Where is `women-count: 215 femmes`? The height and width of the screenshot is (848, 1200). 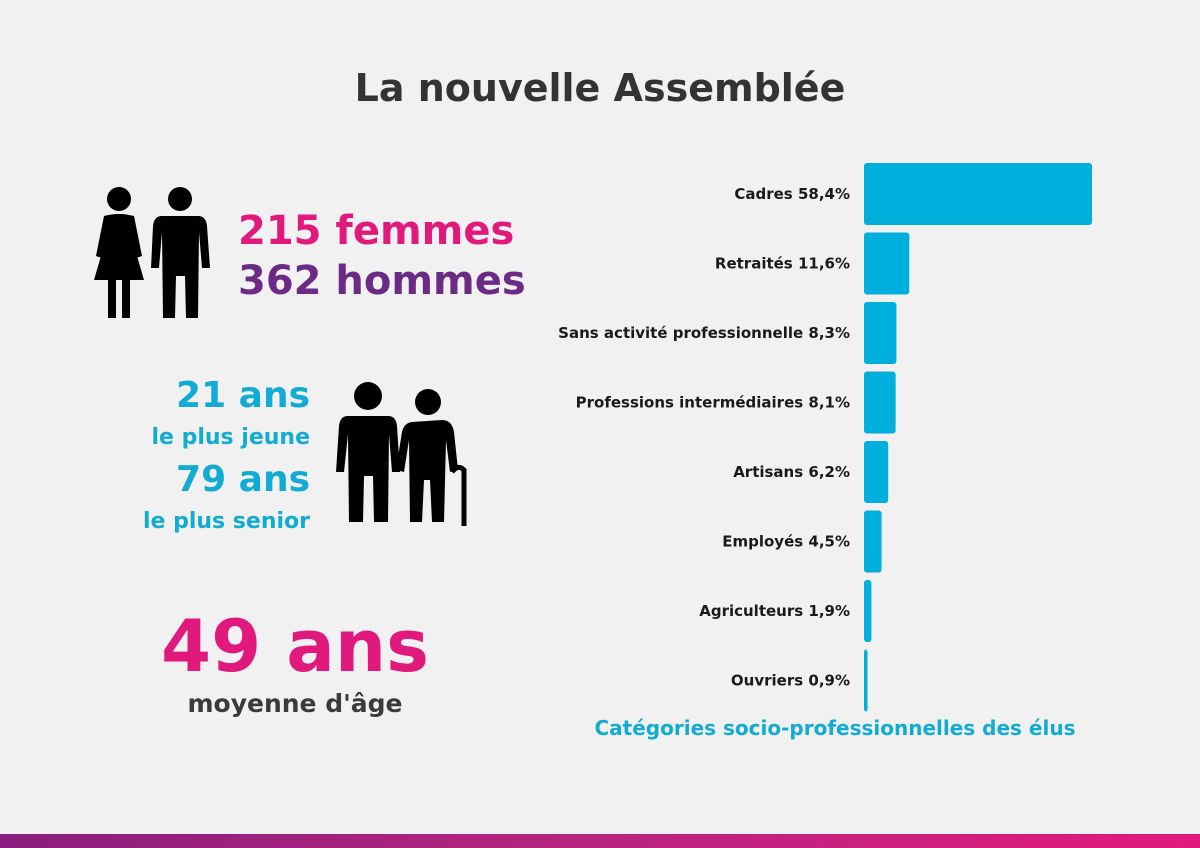
women-count: 215 femmes is located at coordinates (376, 231).